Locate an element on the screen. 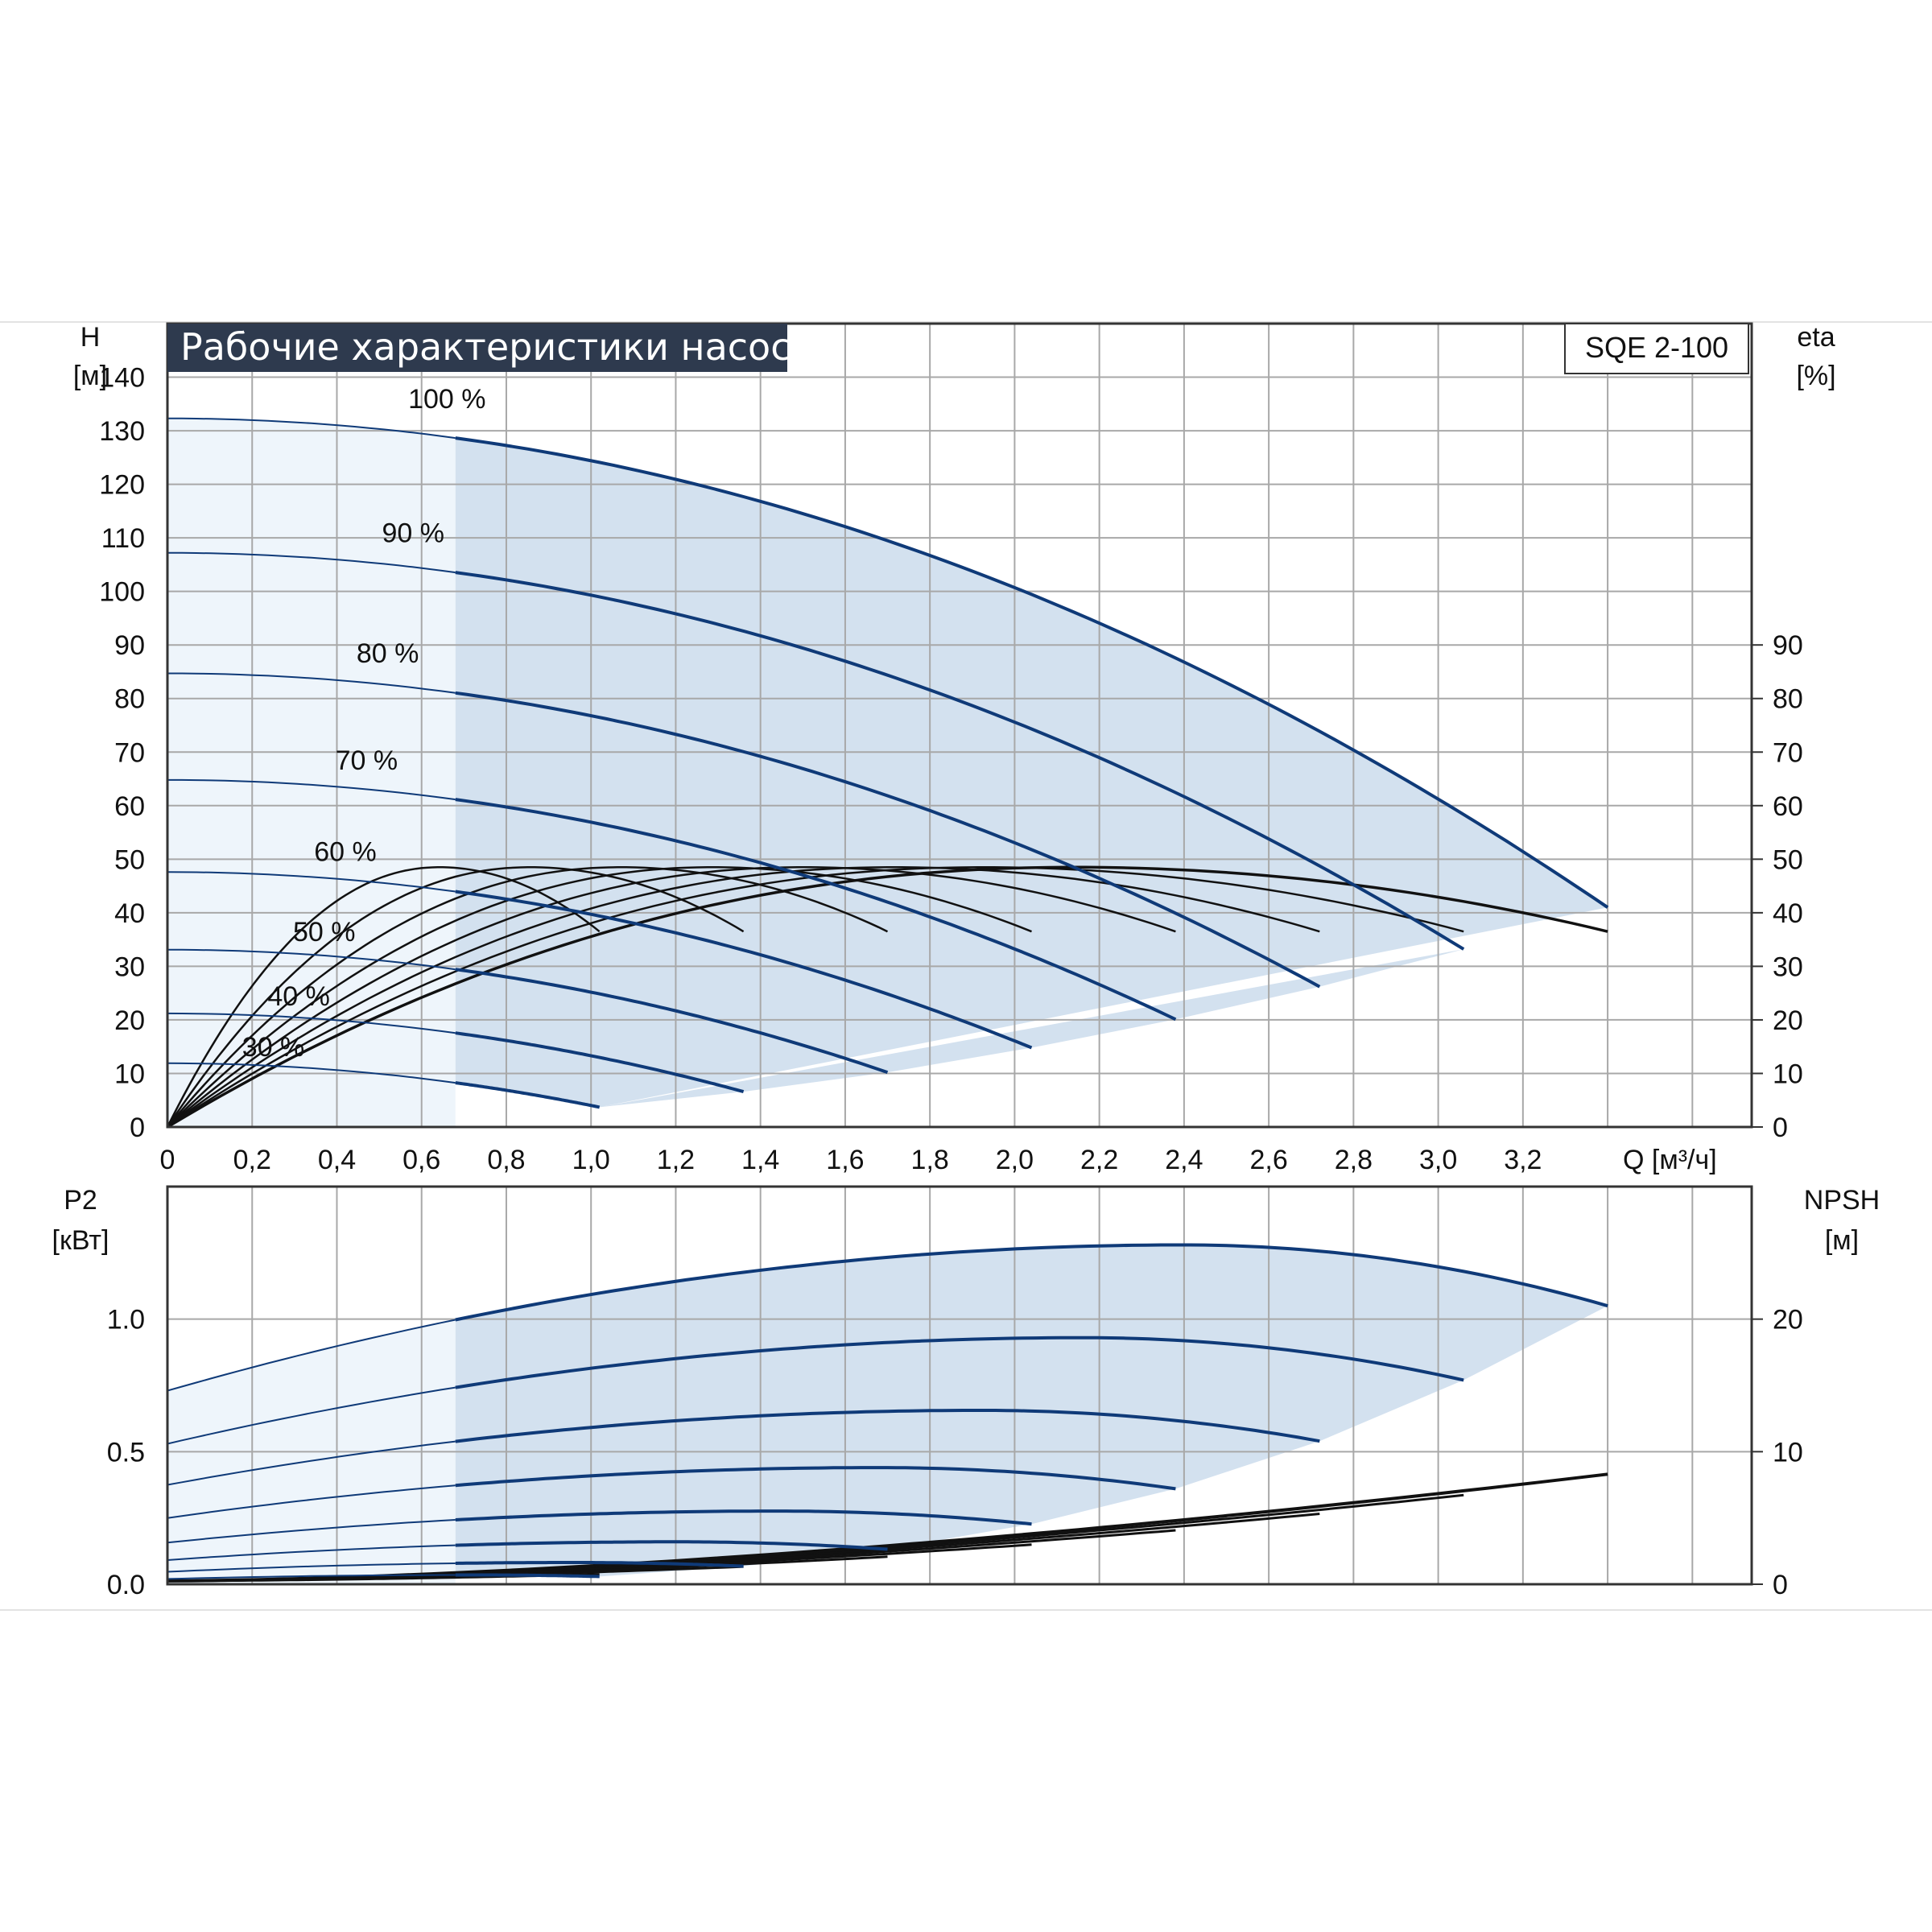  q-tick-label: 0 is located at coordinates (167, 1160).